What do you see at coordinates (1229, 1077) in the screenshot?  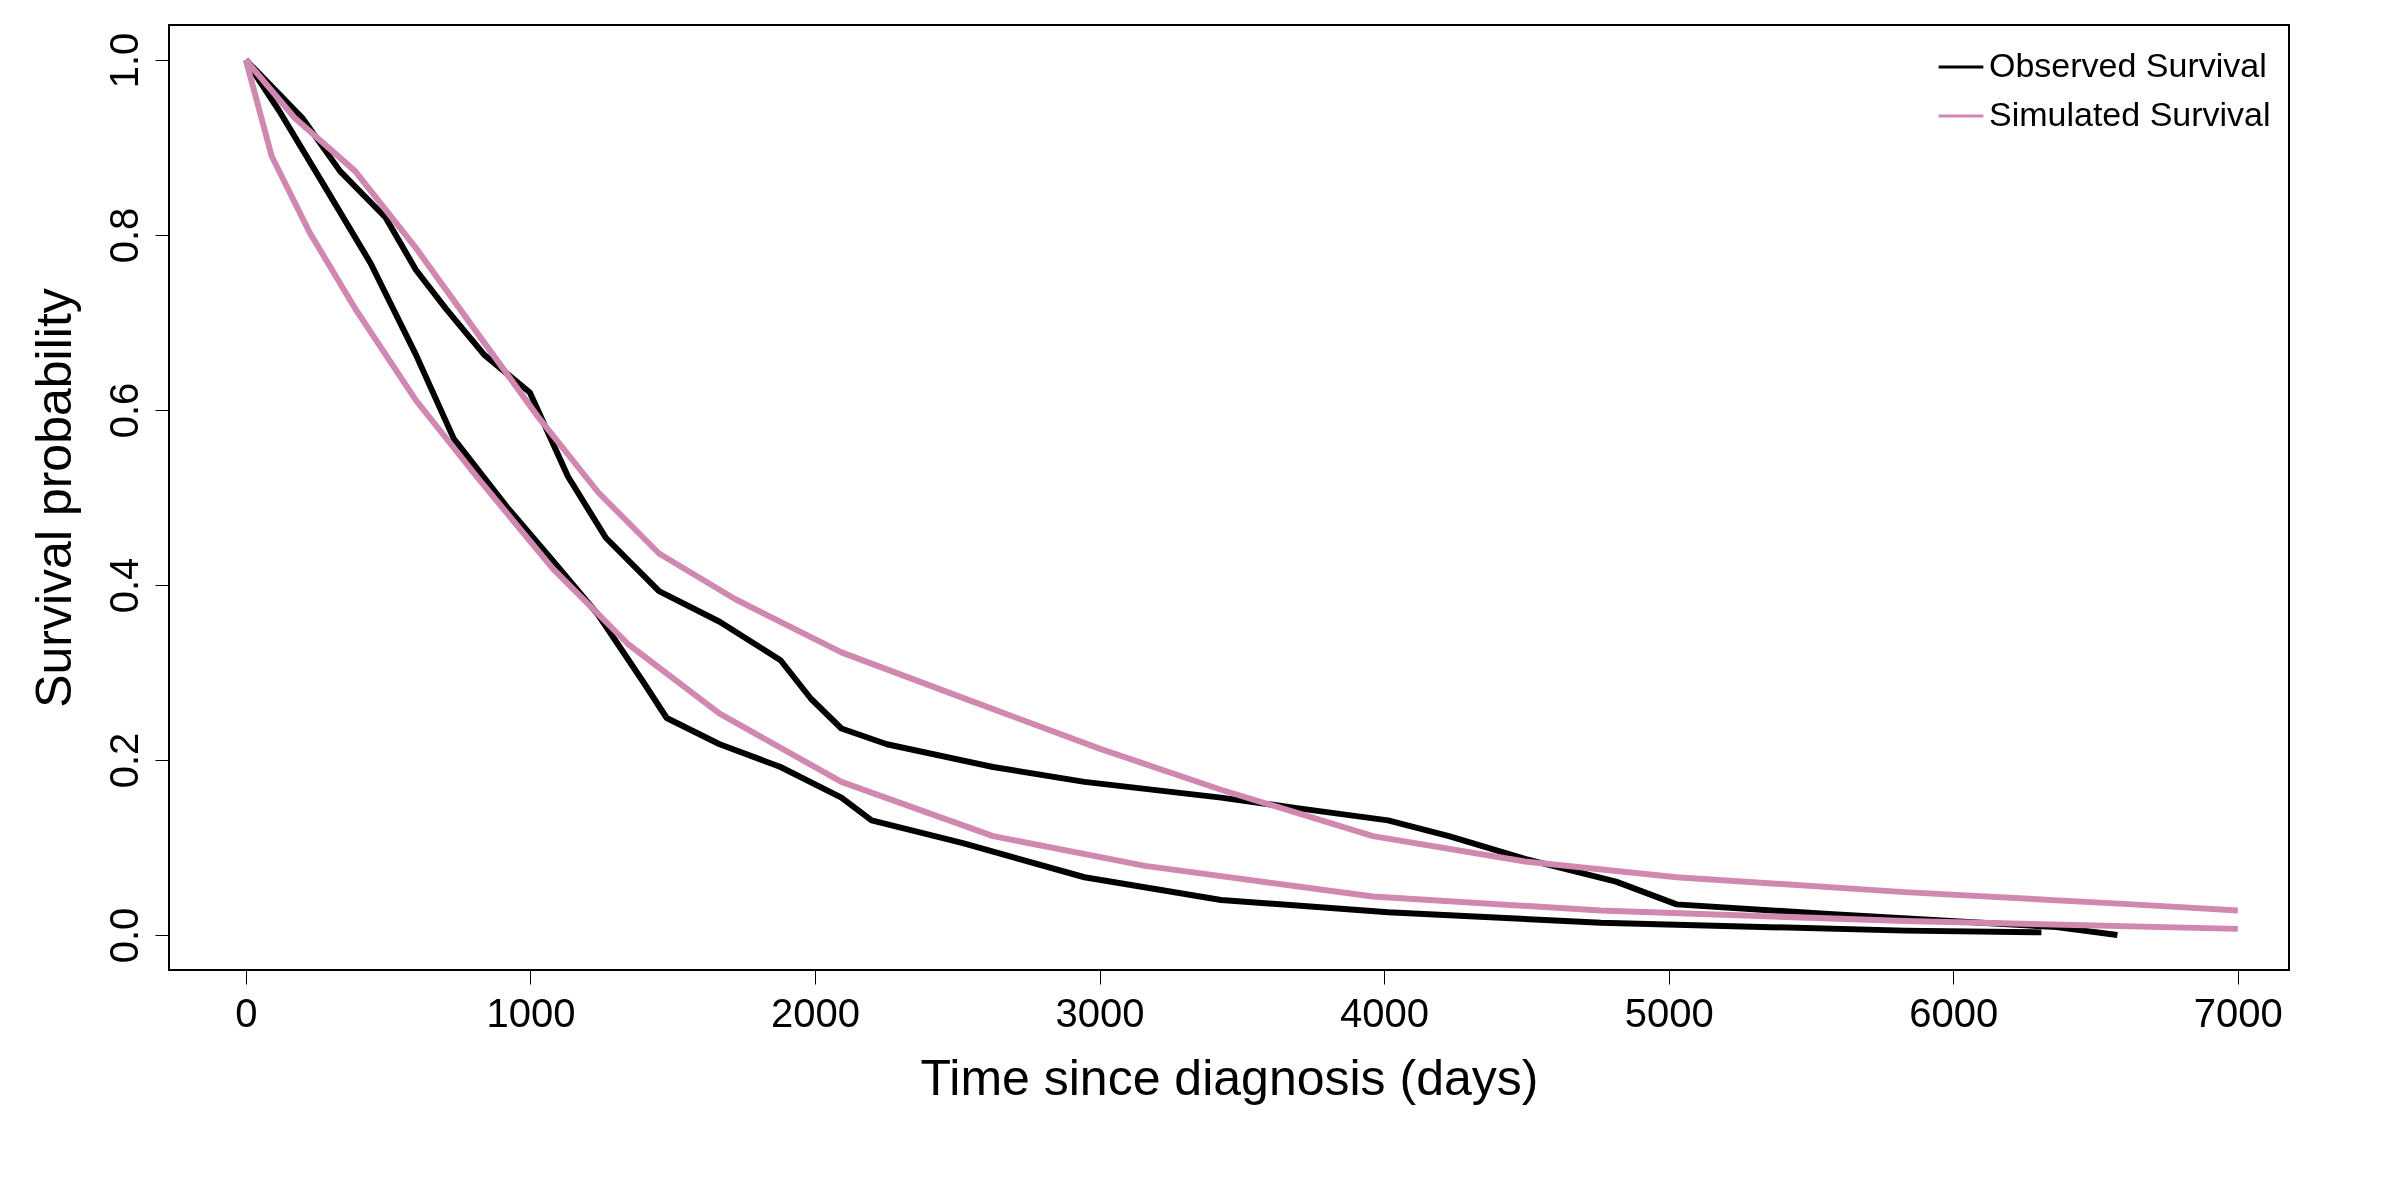 I see `x-axis-title: Time since diagnosis (days)` at bounding box center [1229, 1077].